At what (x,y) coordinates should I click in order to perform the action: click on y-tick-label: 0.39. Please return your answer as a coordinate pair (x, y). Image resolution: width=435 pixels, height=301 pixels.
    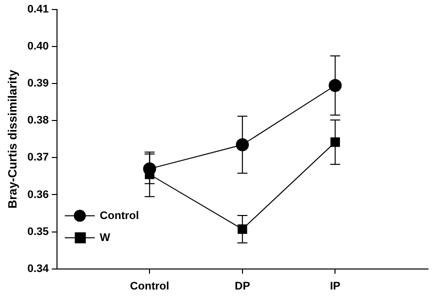
    Looking at the image, I should click on (38, 84).